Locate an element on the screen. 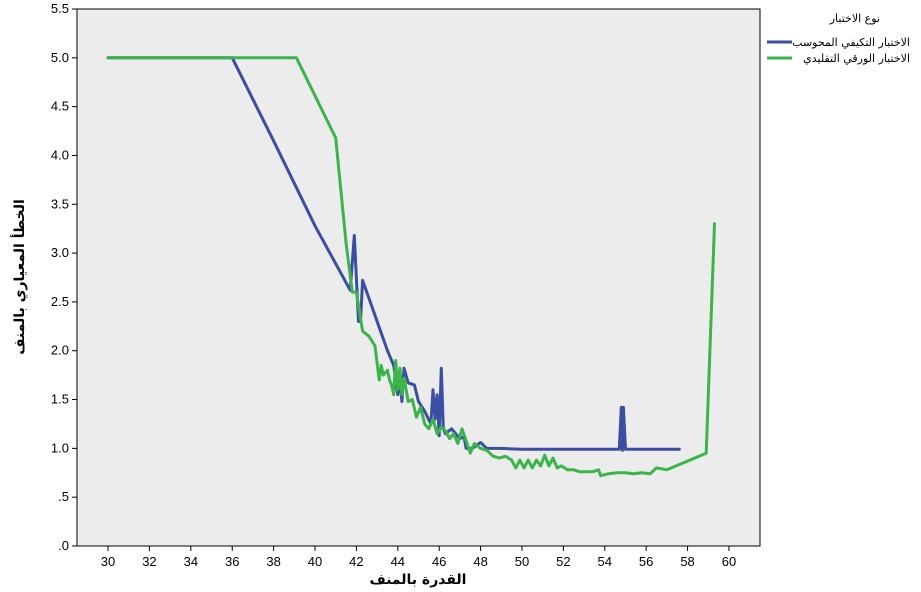  x-tick-label: 36 is located at coordinates (232, 561).